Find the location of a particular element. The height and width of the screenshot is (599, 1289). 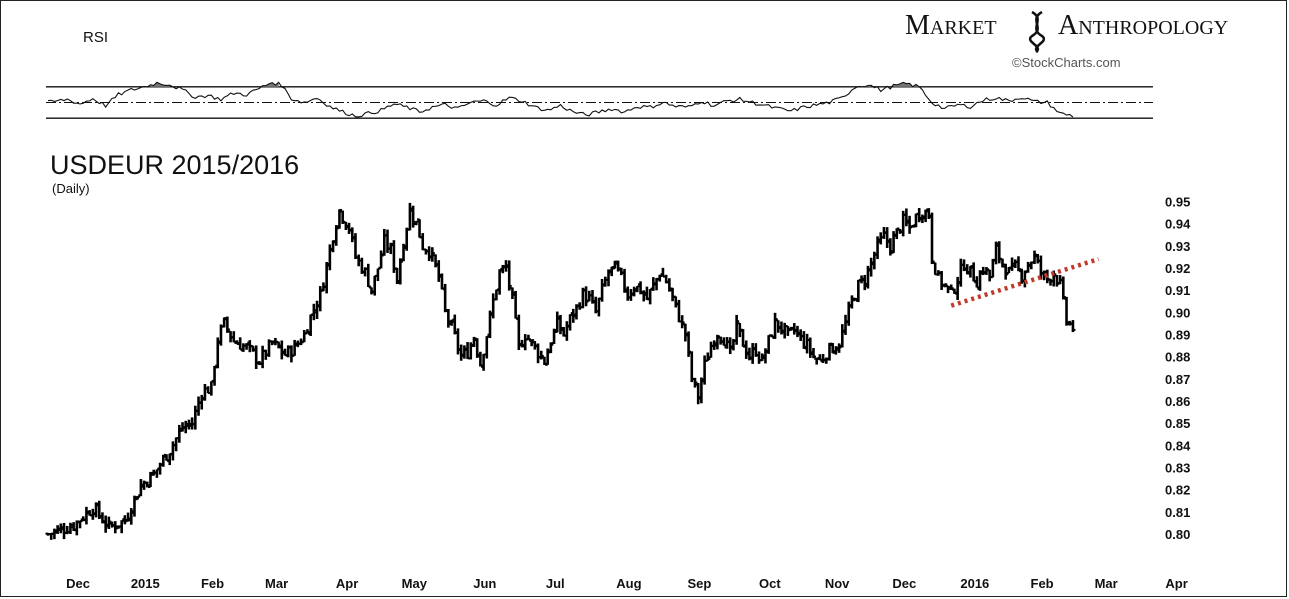

y-tick-label: 0.82 is located at coordinates (1177, 490).